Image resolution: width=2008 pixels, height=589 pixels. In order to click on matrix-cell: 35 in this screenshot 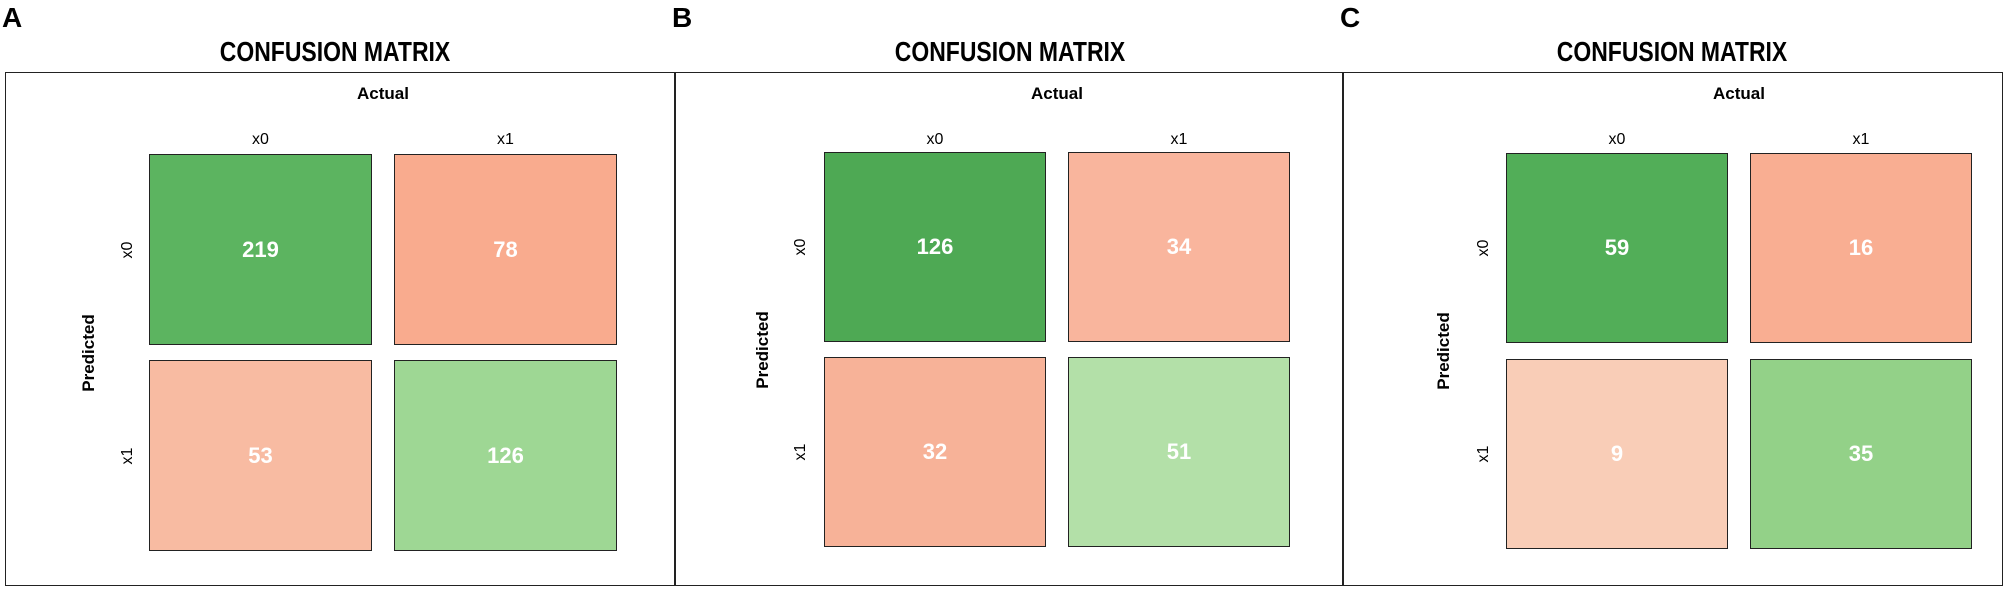, I will do `click(1861, 454)`.